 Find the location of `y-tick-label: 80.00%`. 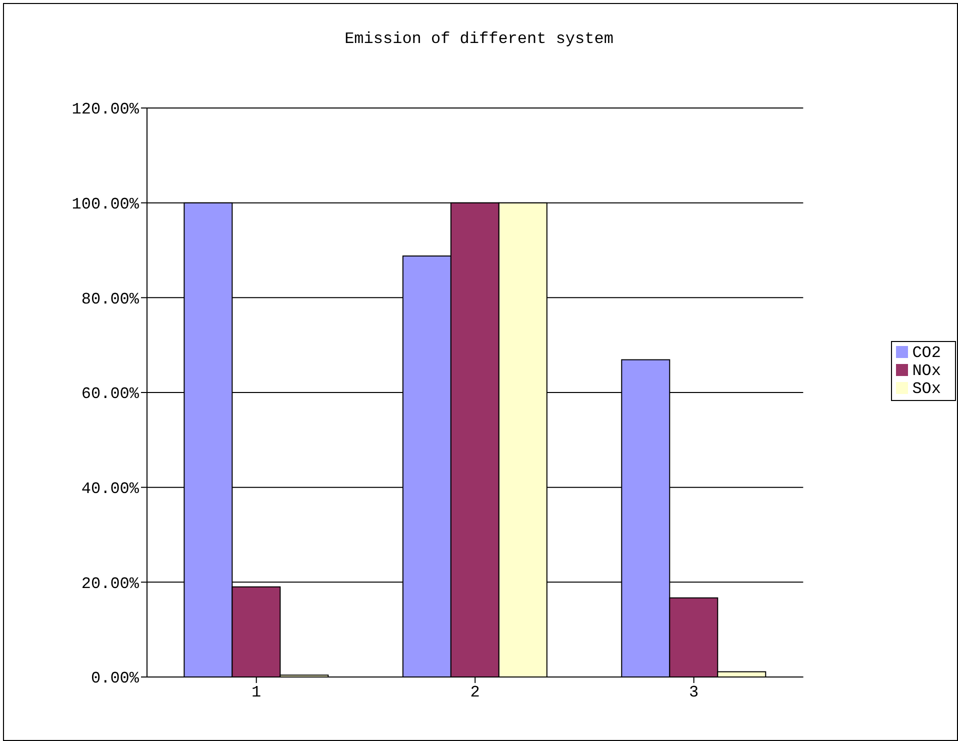

y-tick-label: 80.00% is located at coordinates (110, 299).